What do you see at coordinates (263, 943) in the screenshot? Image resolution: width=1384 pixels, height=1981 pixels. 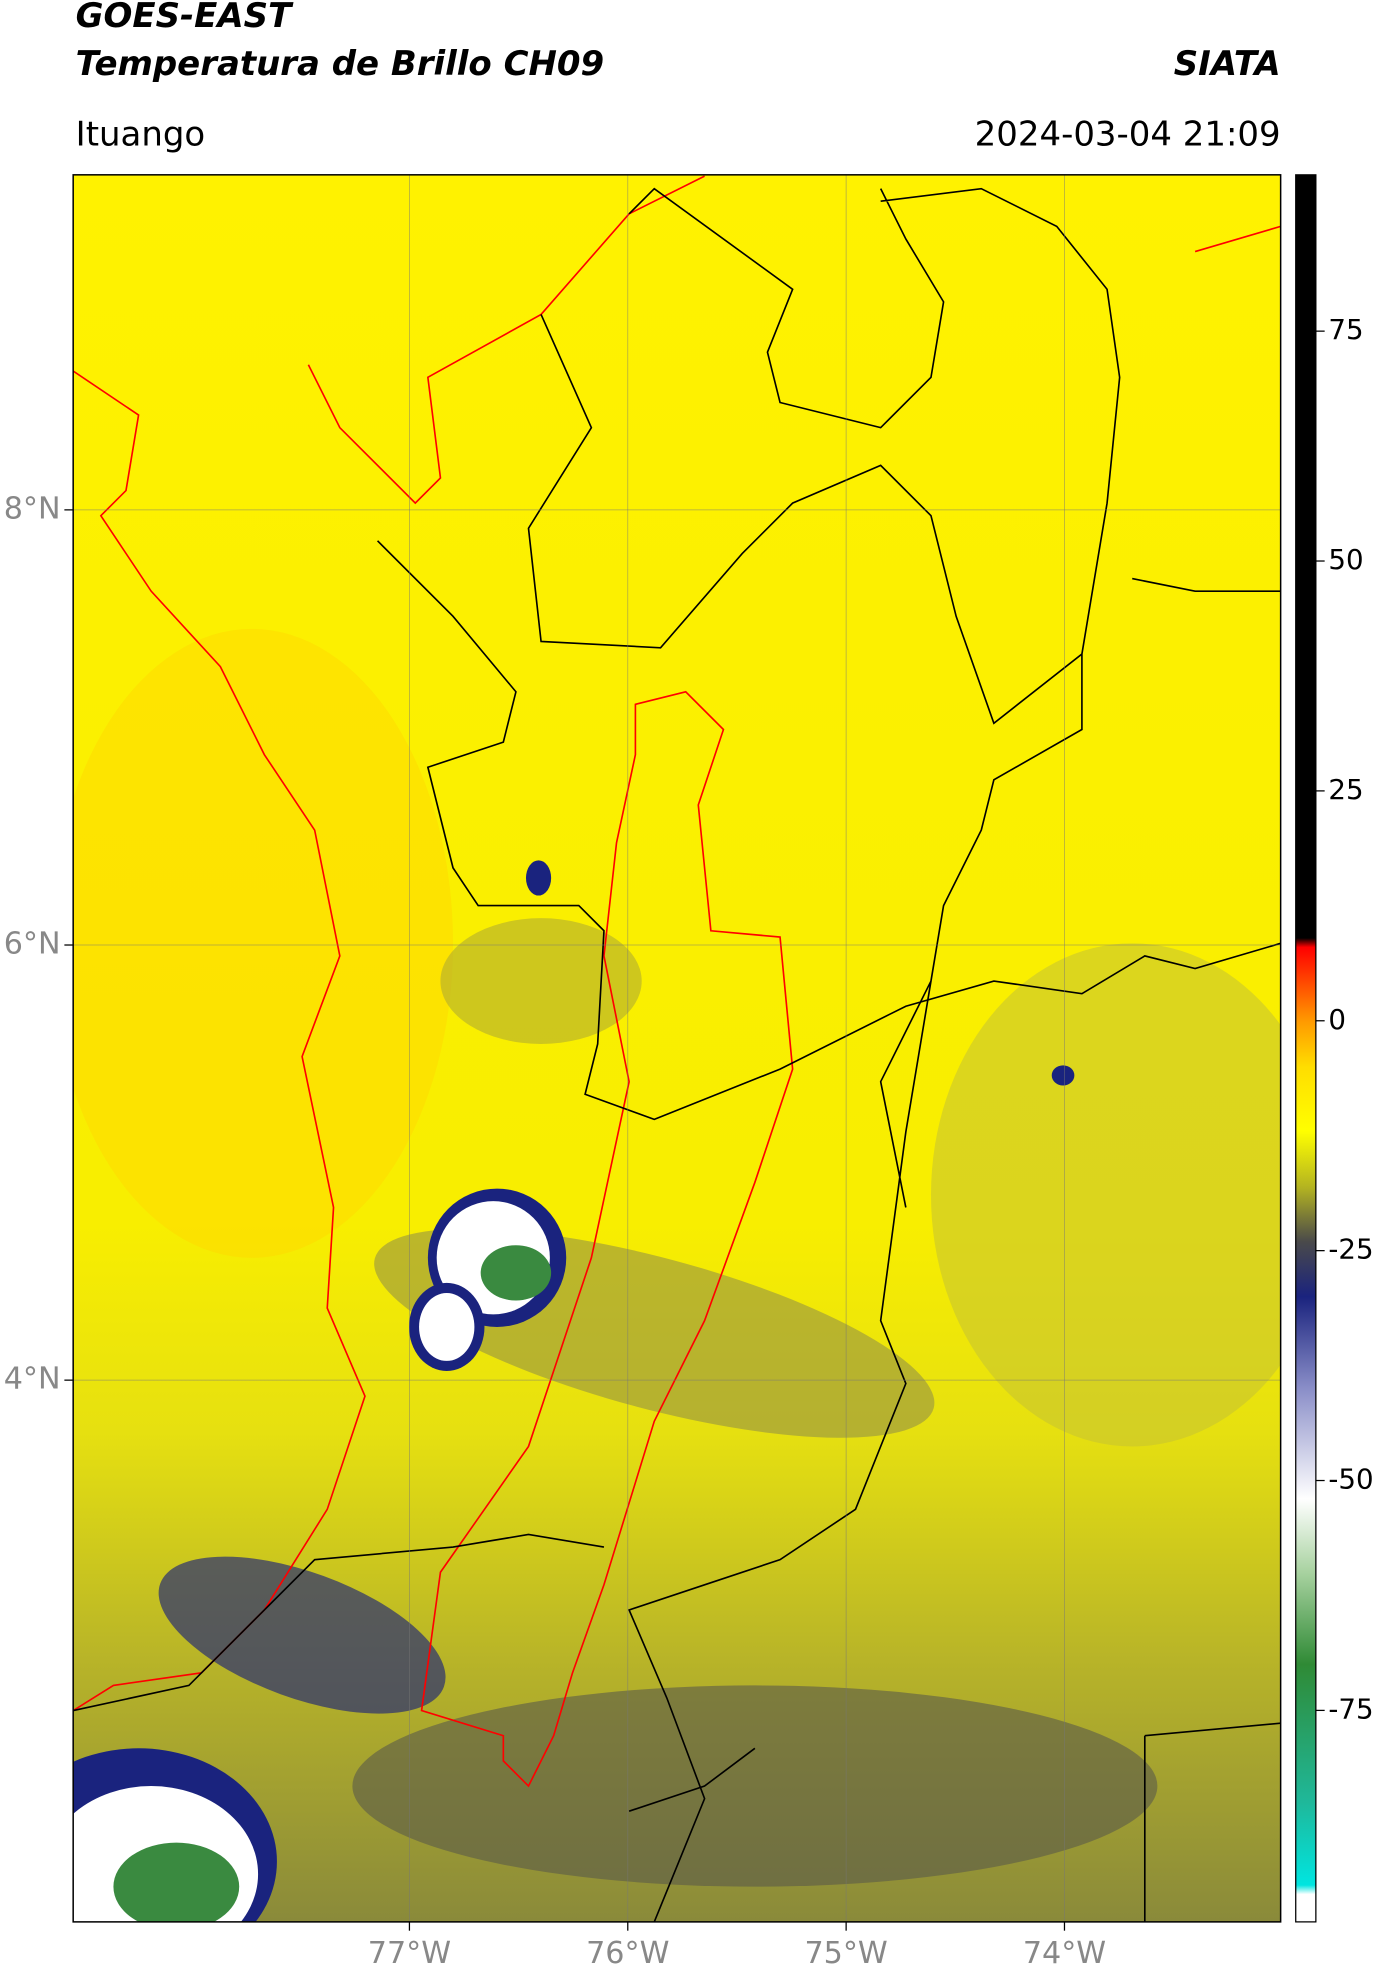 I see `warm-area` at bounding box center [263, 943].